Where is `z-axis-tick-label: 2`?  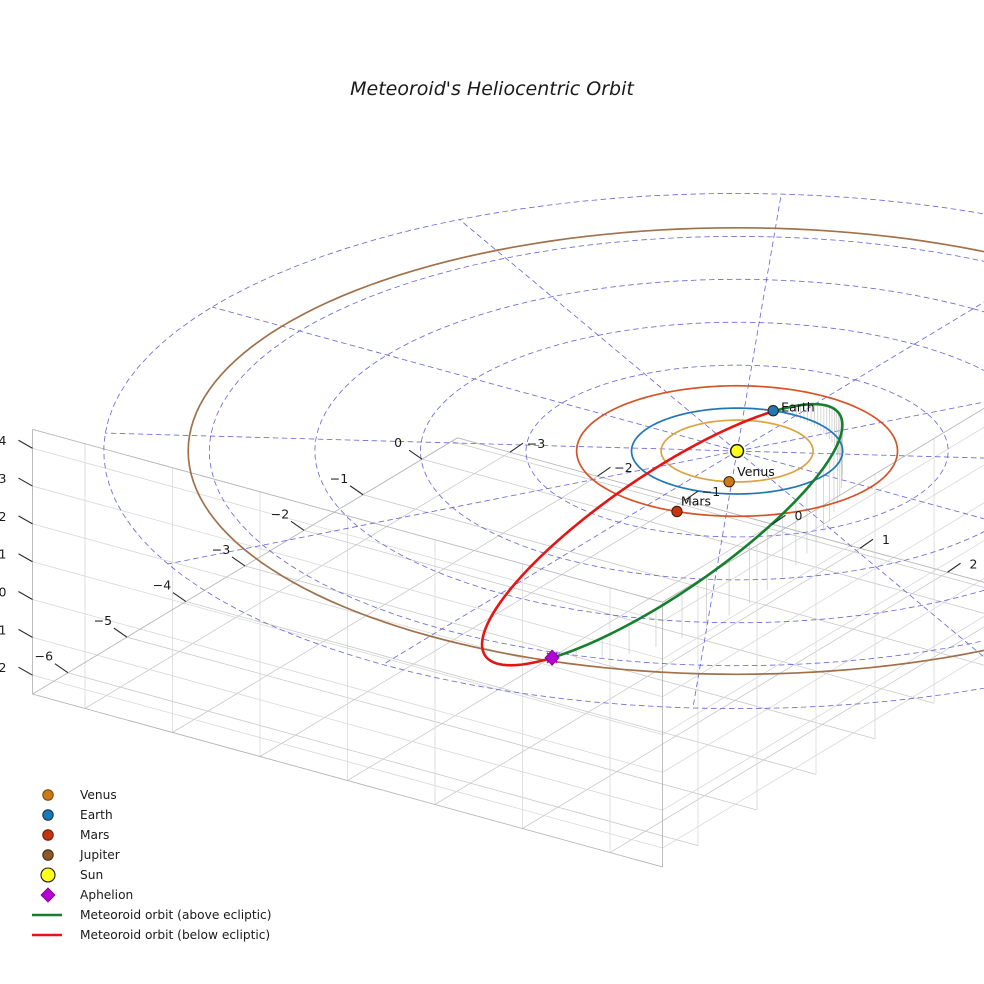 z-axis-tick-label: 2 is located at coordinates (3, 516).